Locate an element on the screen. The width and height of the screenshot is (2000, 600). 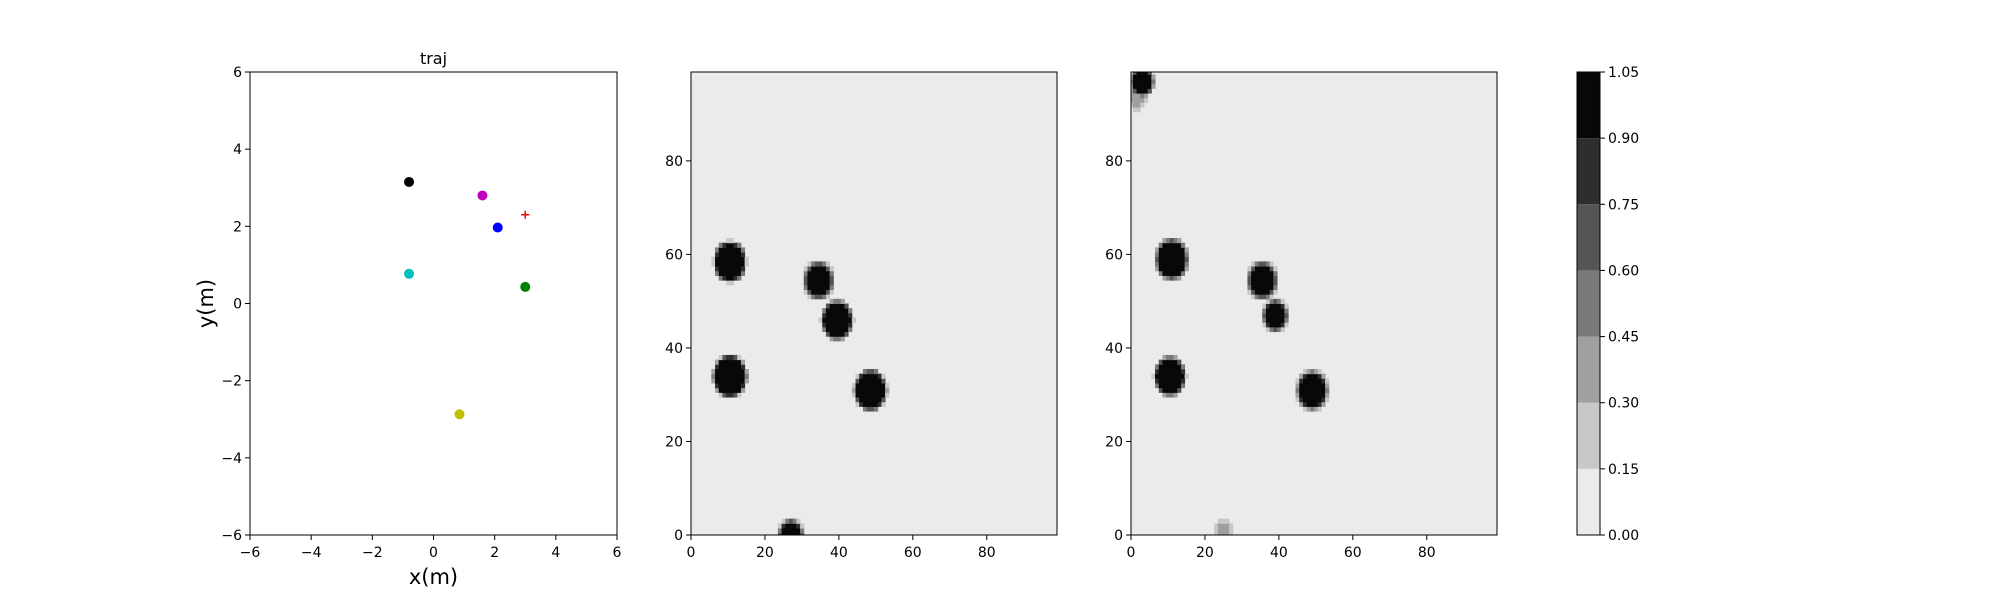
colorbar-tick-label: 0.00 is located at coordinates (1623, 536).